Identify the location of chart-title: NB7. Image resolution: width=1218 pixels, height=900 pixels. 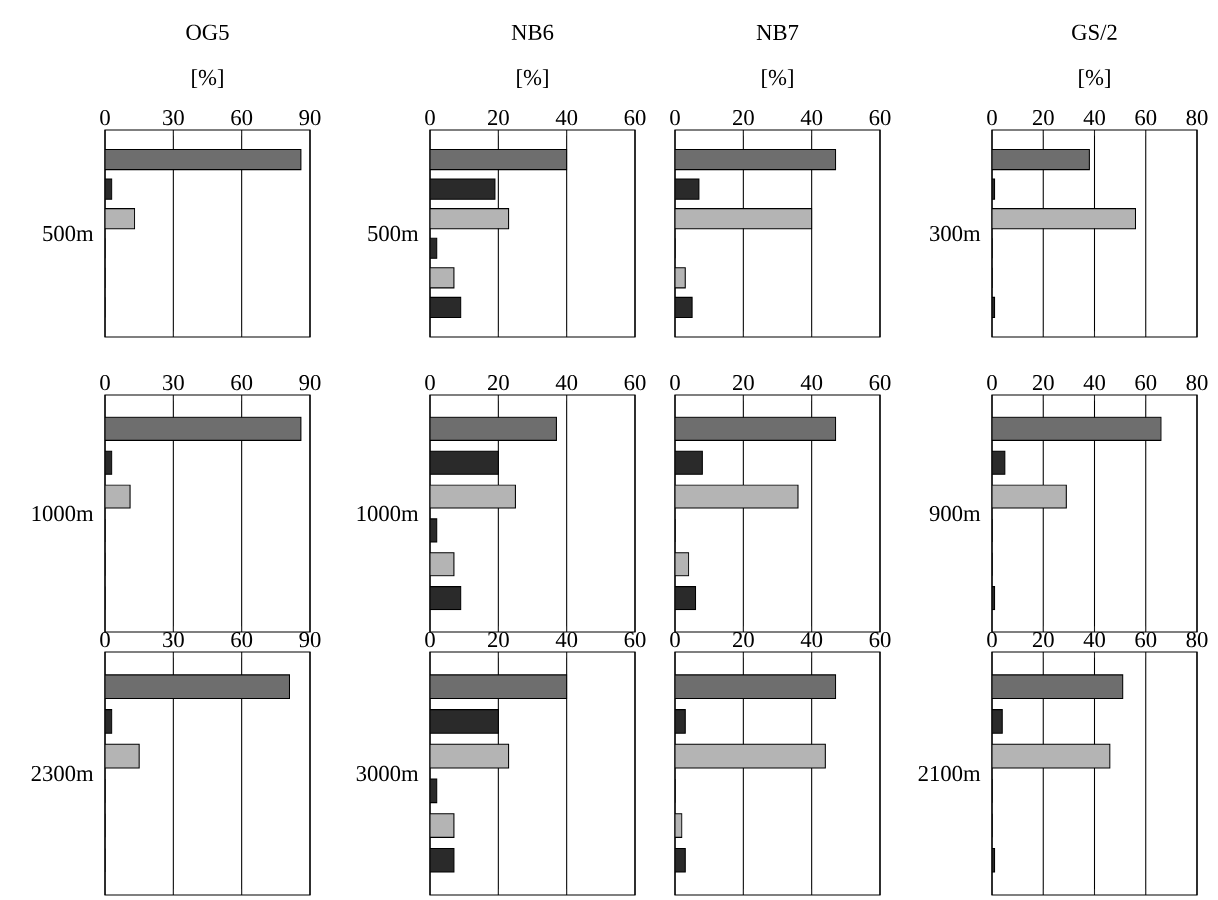
(777, 32).